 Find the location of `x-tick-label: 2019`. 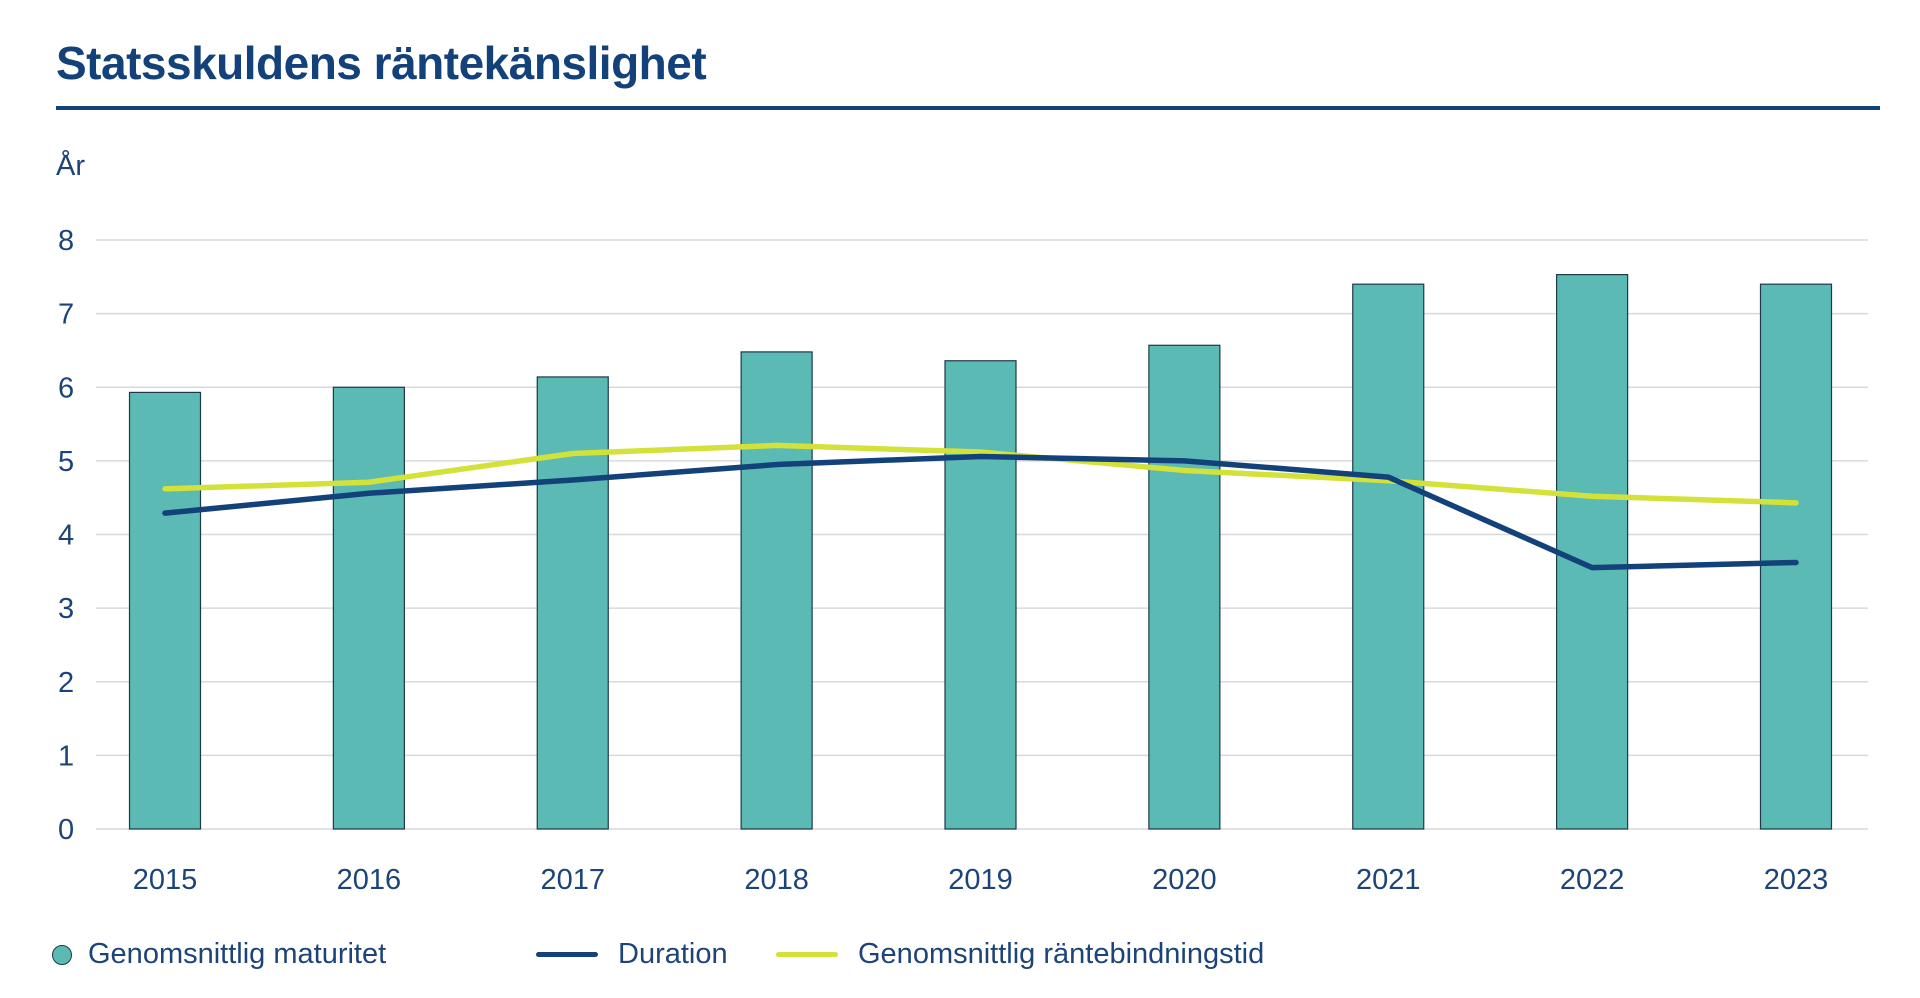

x-tick-label: 2019 is located at coordinates (980, 880).